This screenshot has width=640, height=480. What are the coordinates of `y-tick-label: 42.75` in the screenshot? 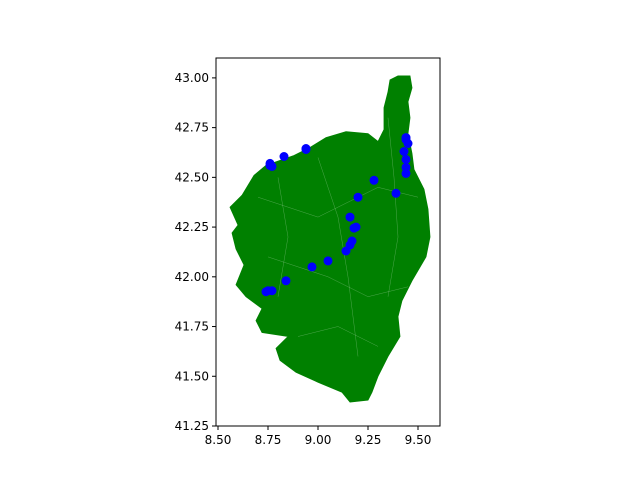 It's located at (192, 128).